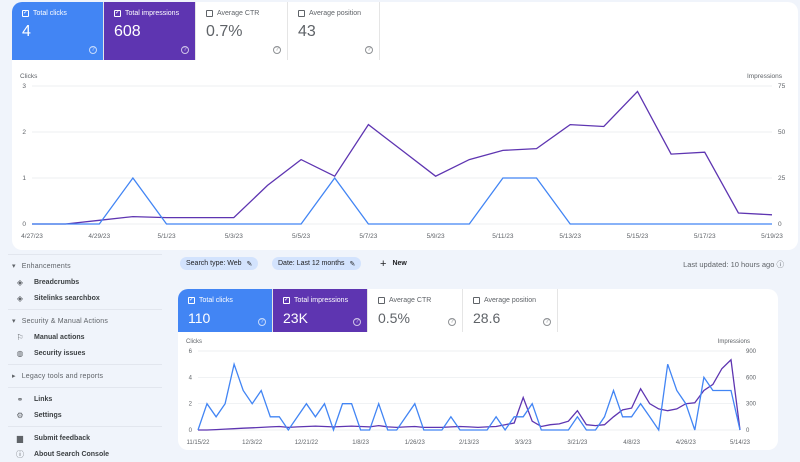 This screenshot has width=800, height=462. Describe the element at coordinates (63, 454) in the screenshot. I see `sidebar-item-about: ⓘ About Search Console` at that location.